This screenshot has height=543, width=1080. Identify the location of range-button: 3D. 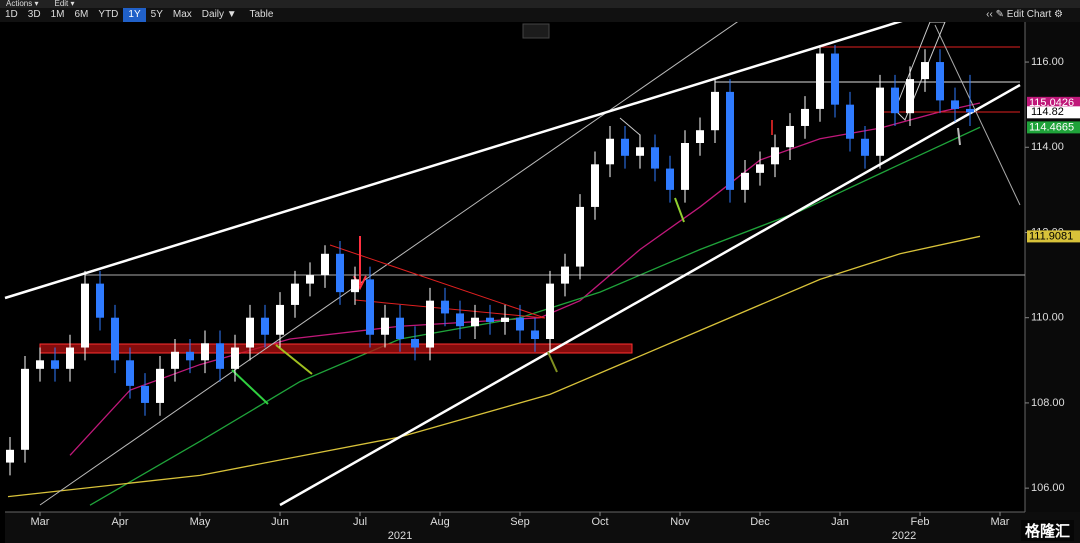
(34, 14).